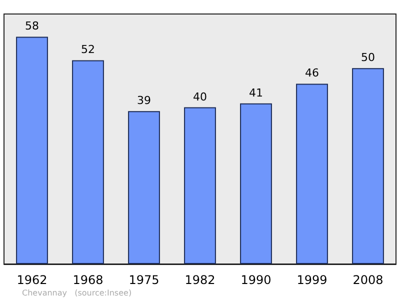 The height and width of the screenshot is (299, 400). Describe the element at coordinates (200, 280) in the screenshot. I see `x-tick-label: 1982` at that location.